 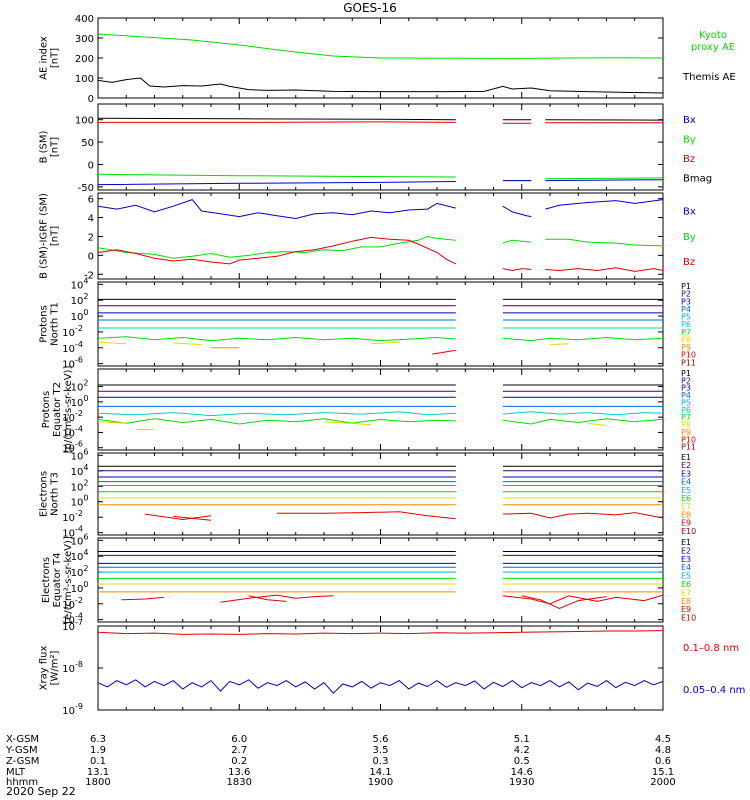 What do you see at coordinates (686, 332) in the screenshot?
I see `legend-entry: P7` at bounding box center [686, 332].